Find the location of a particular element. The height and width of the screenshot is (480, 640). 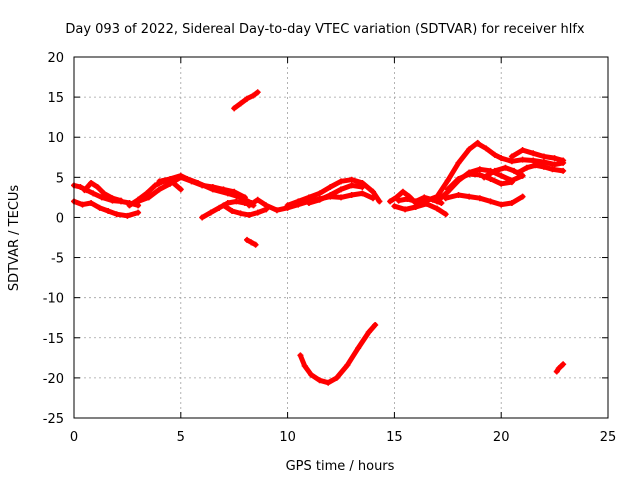

series-arc-j is located at coordinates (333, 192).